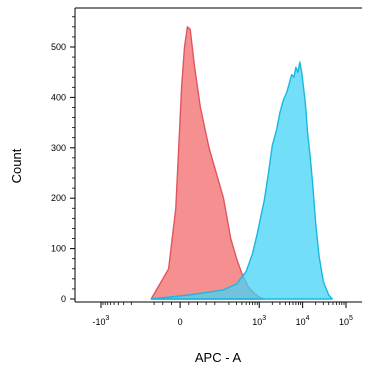 The height and width of the screenshot is (369, 368). Describe the element at coordinates (346, 321) in the screenshot. I see `x-tick-label: 10⁵` at that location.